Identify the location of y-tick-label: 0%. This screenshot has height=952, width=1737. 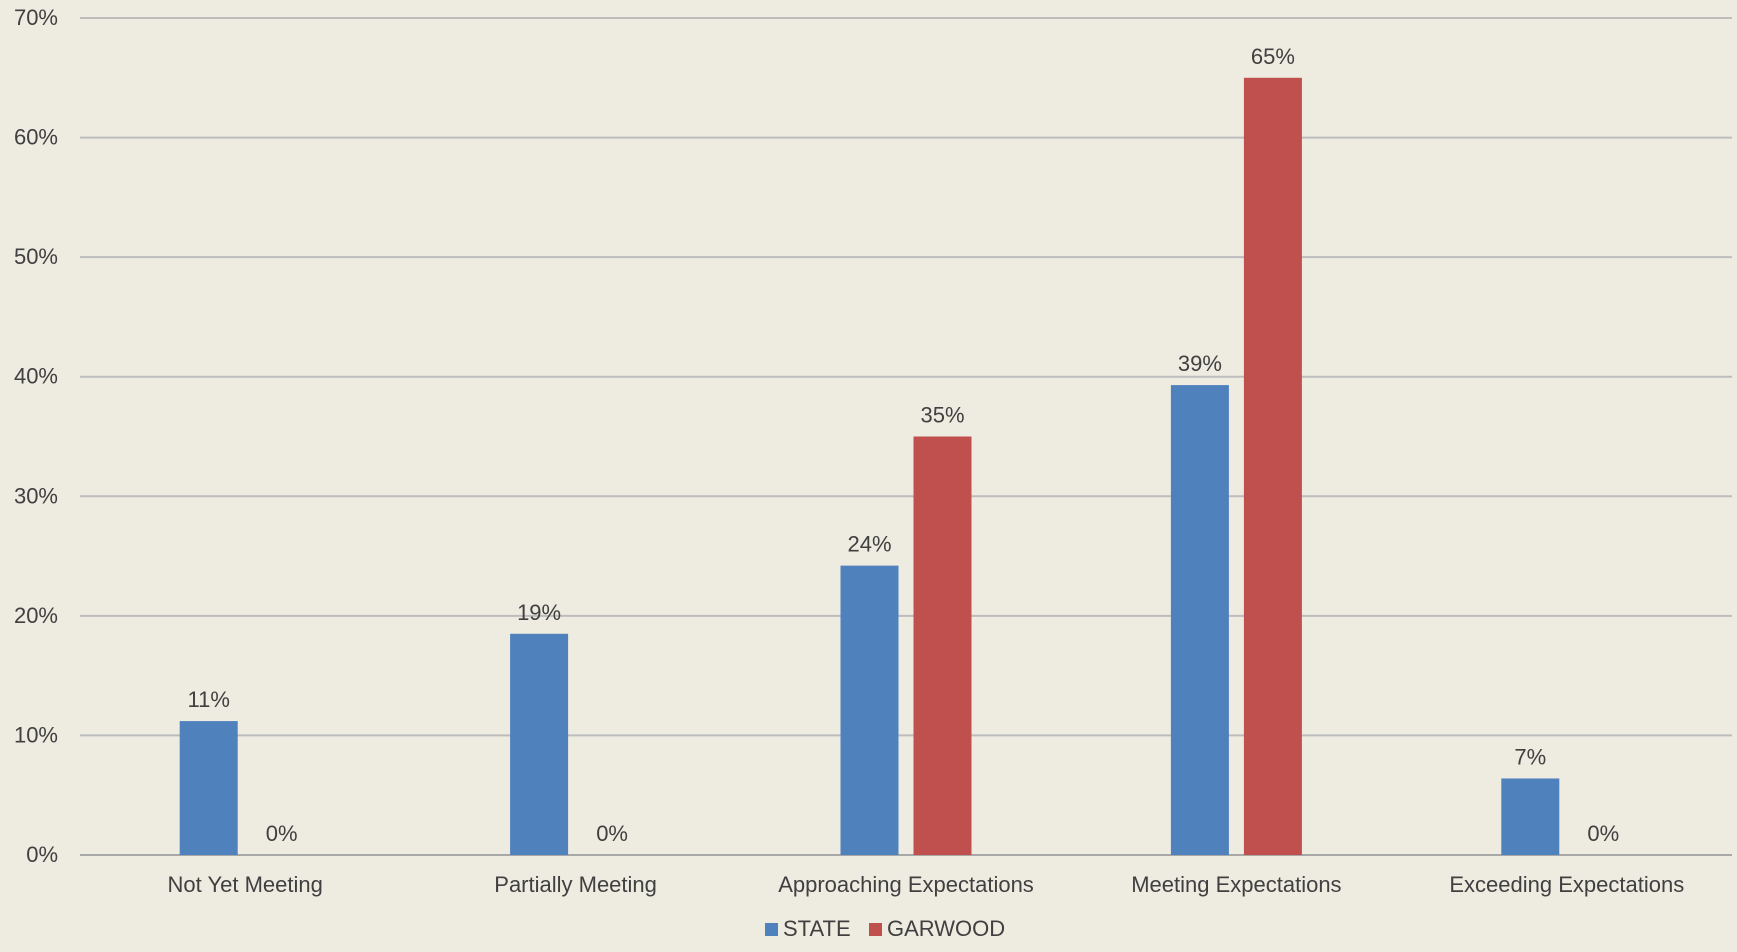
(42, 854).